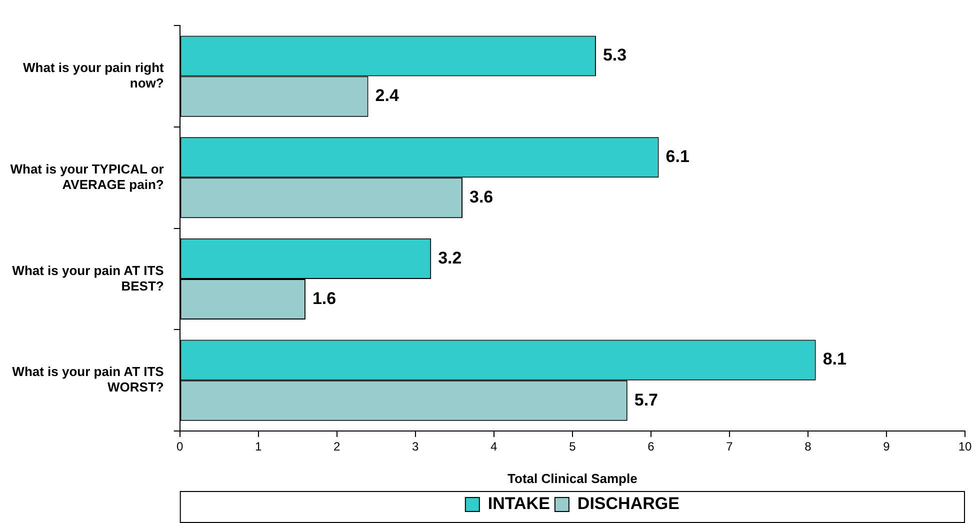 This screenshot has height=523, width=975. What do you see at coordinates (87, 176) in the screenshot?
I see `y-tick-label: What is your TYPICAL or AVERAGE pain?` at bounding box center [87, 176].